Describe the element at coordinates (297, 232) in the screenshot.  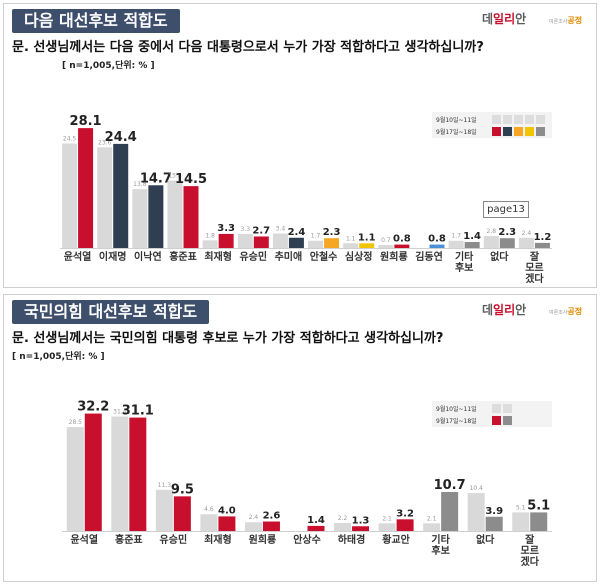
I see `bar-label-current: 2.4` at that location.